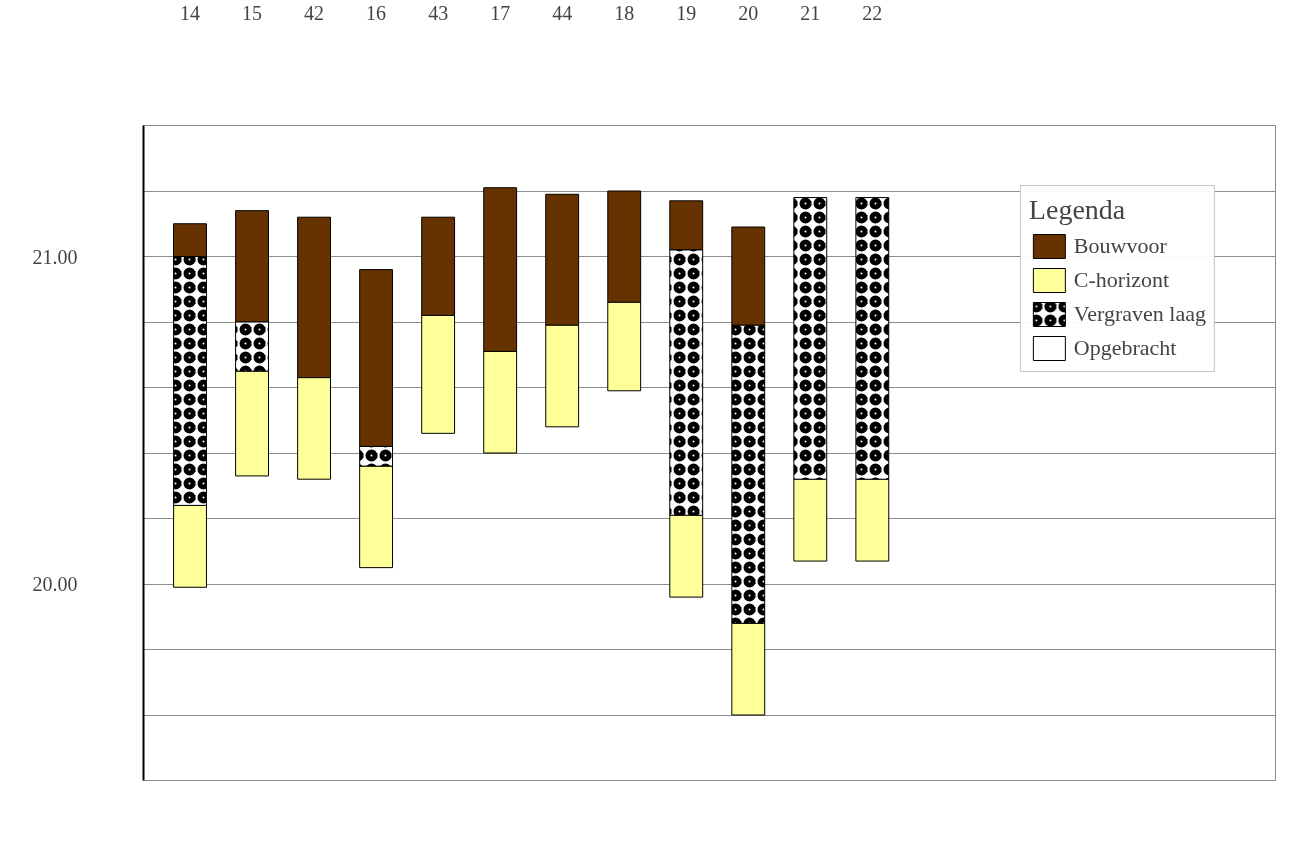 The width and height of the screenshot is (1290, 841). I want to click on x-tick-label: 15, so click(252, 12).